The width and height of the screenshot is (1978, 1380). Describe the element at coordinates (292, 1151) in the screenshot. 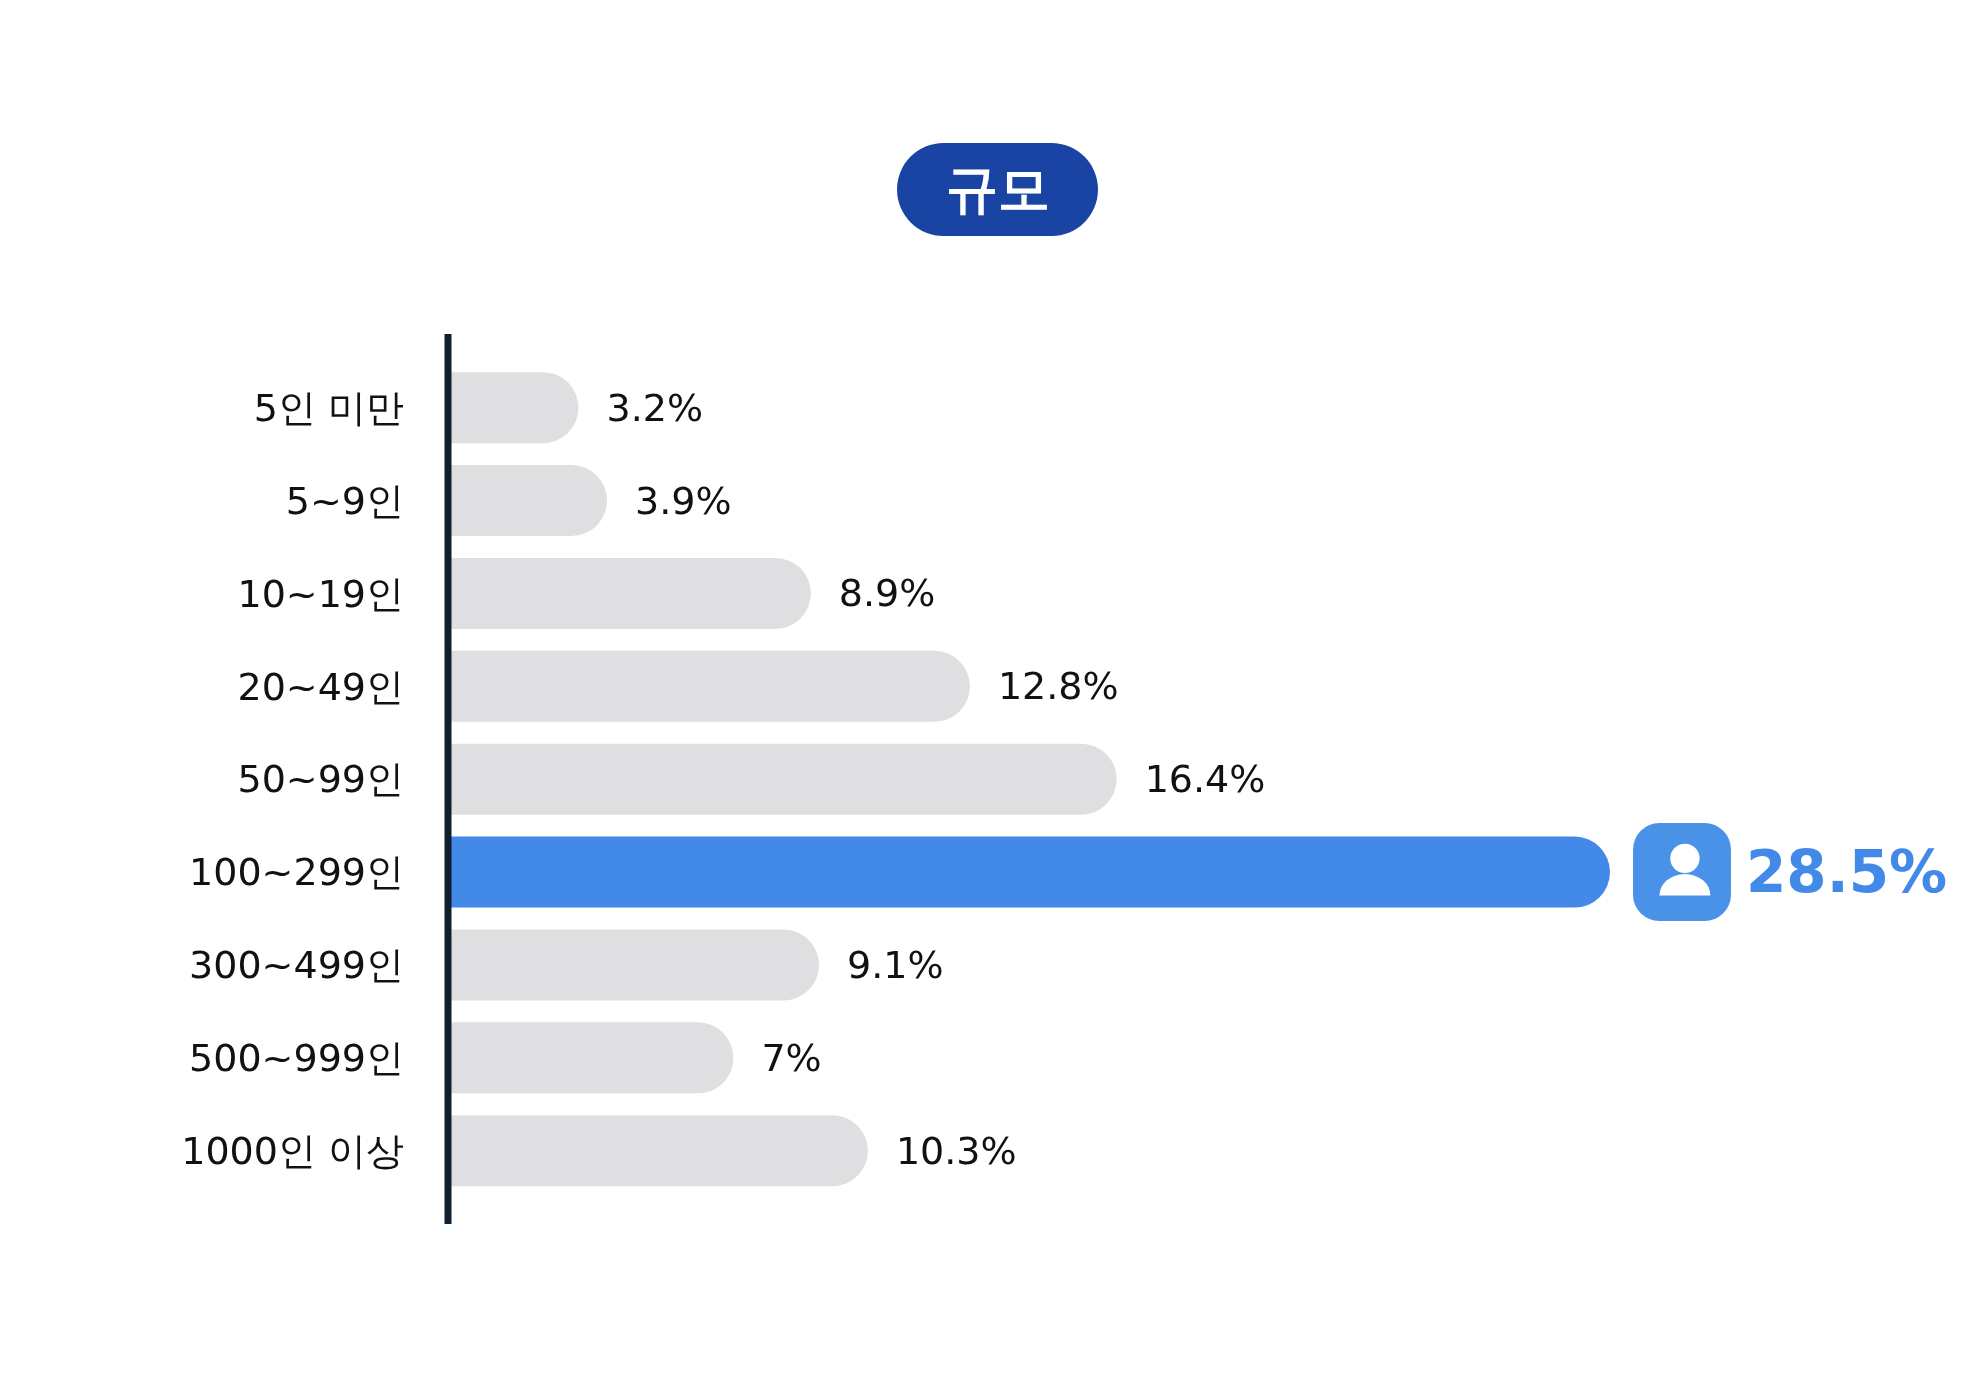

I see `y-tick-label: 1000인 이상` at that location.